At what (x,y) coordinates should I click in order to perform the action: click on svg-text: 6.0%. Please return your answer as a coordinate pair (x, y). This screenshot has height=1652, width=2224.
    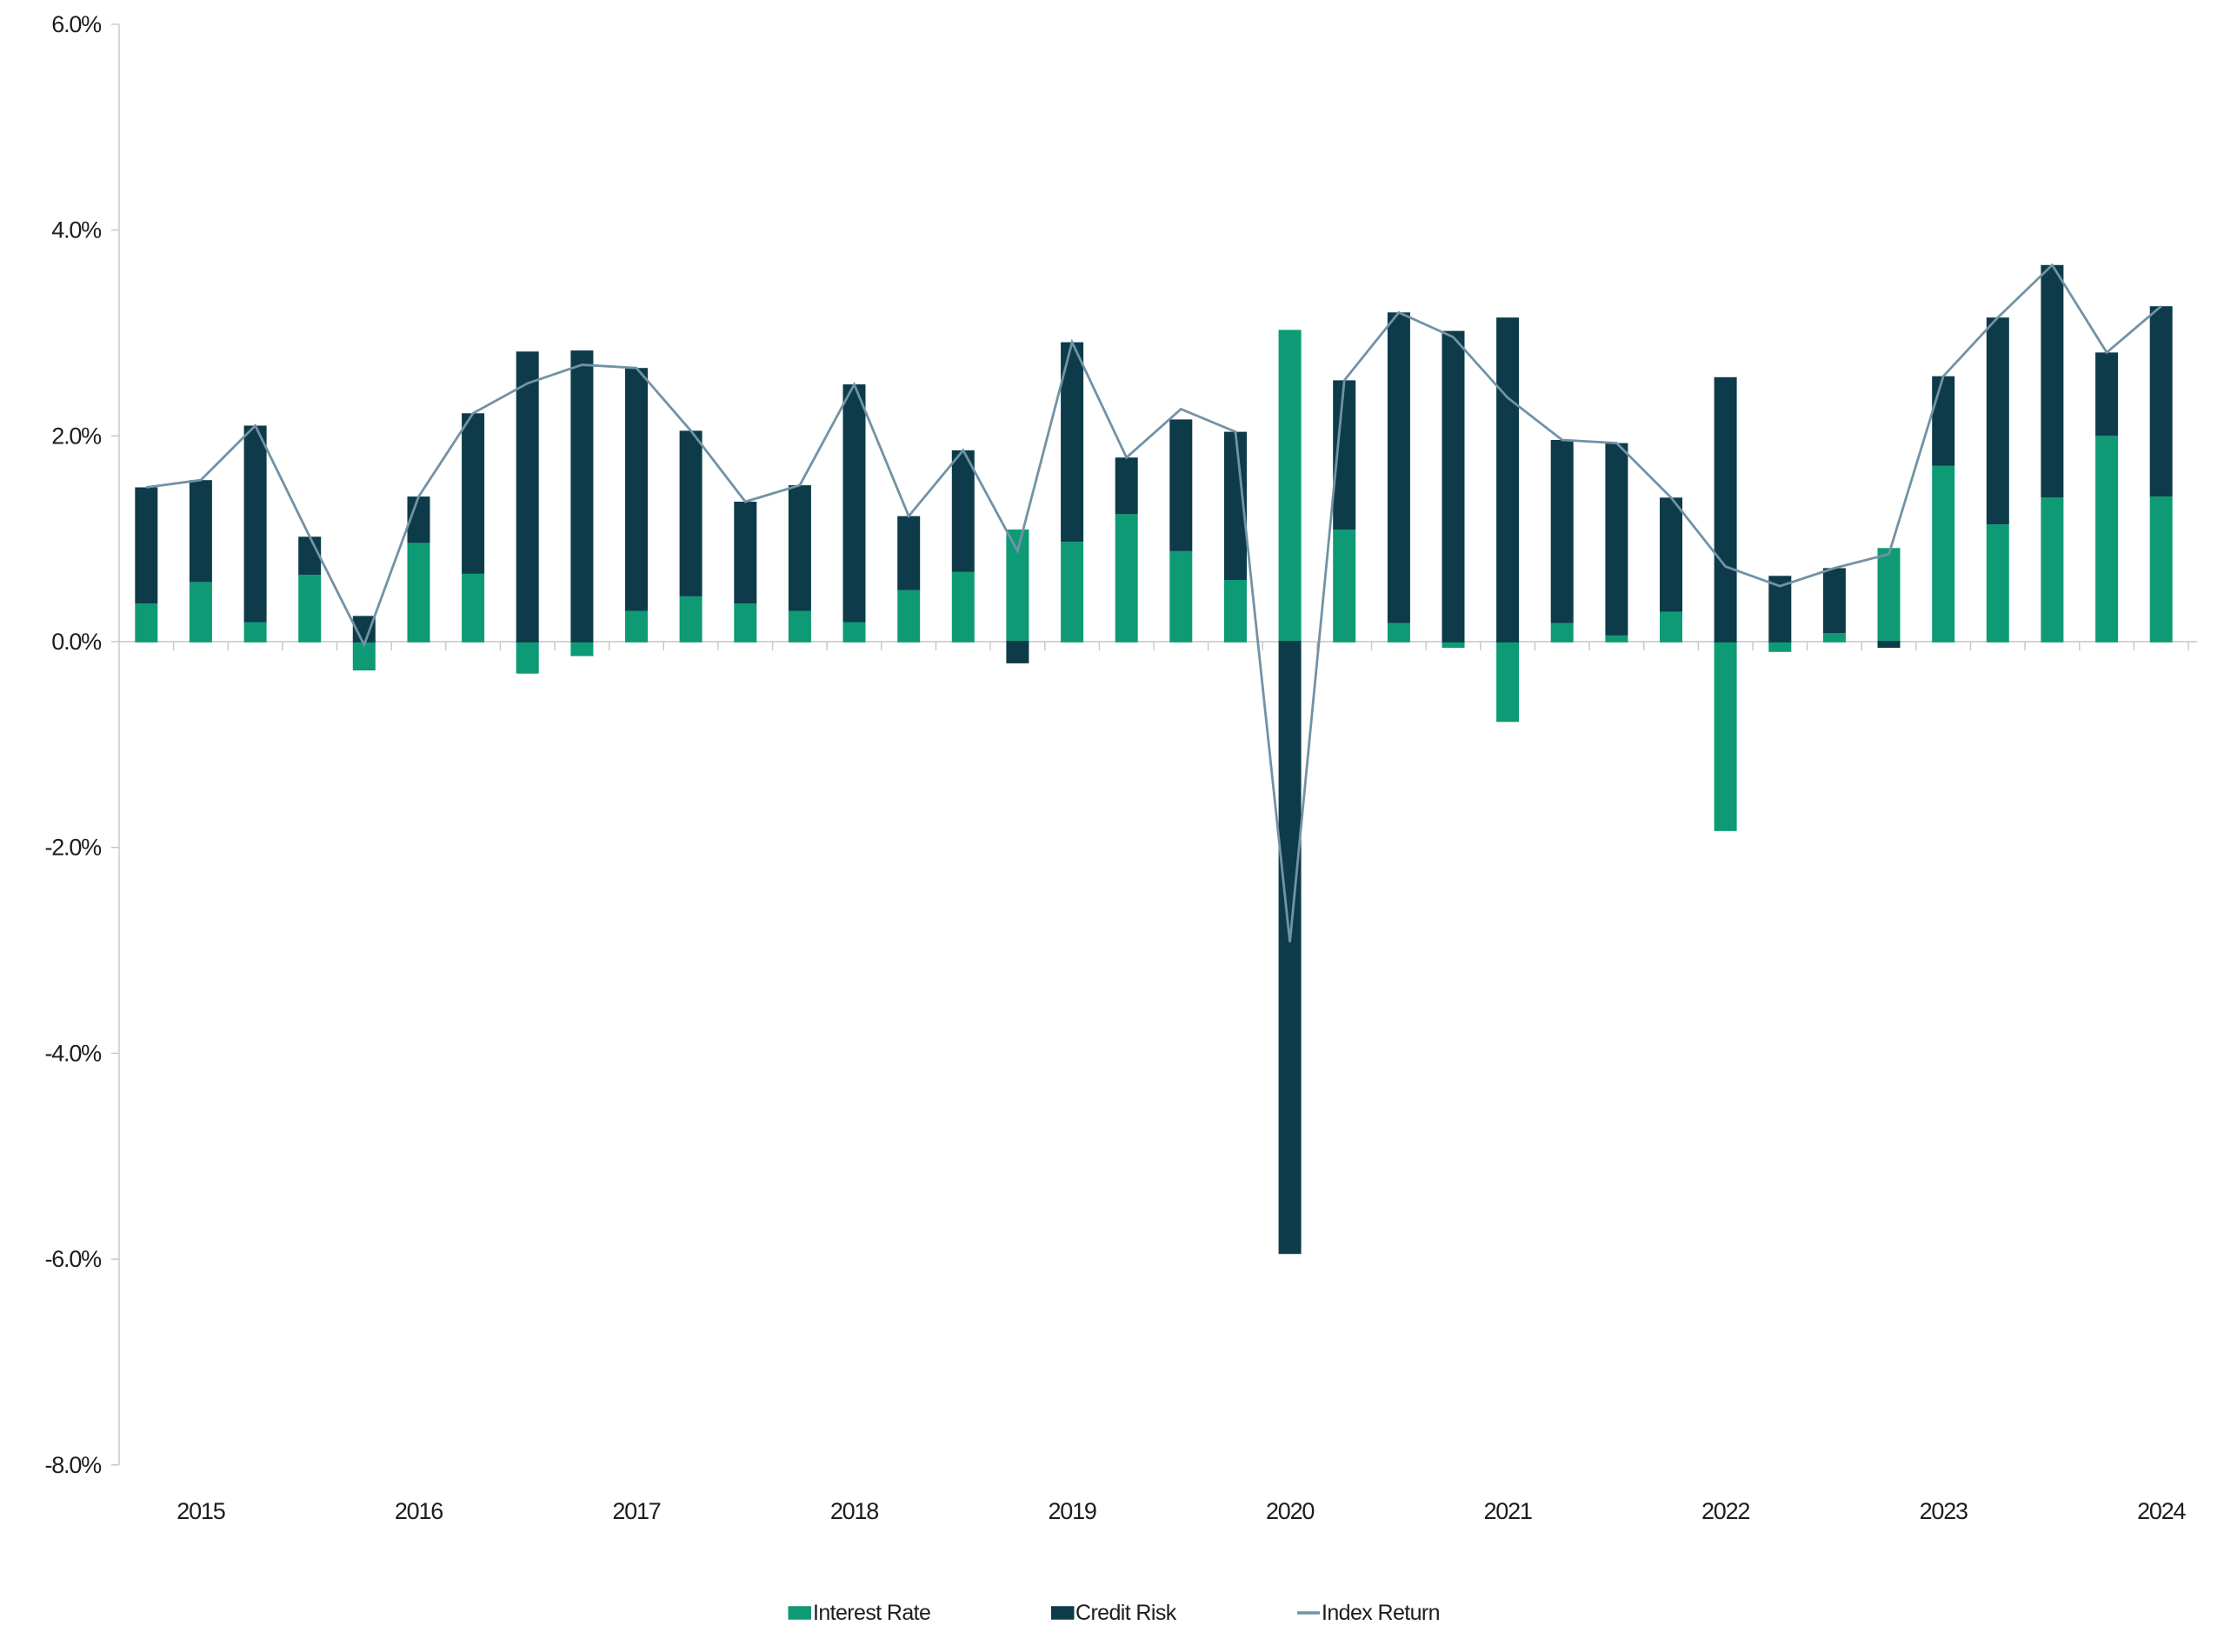
    Looking at the image, I should click on (76, 24).